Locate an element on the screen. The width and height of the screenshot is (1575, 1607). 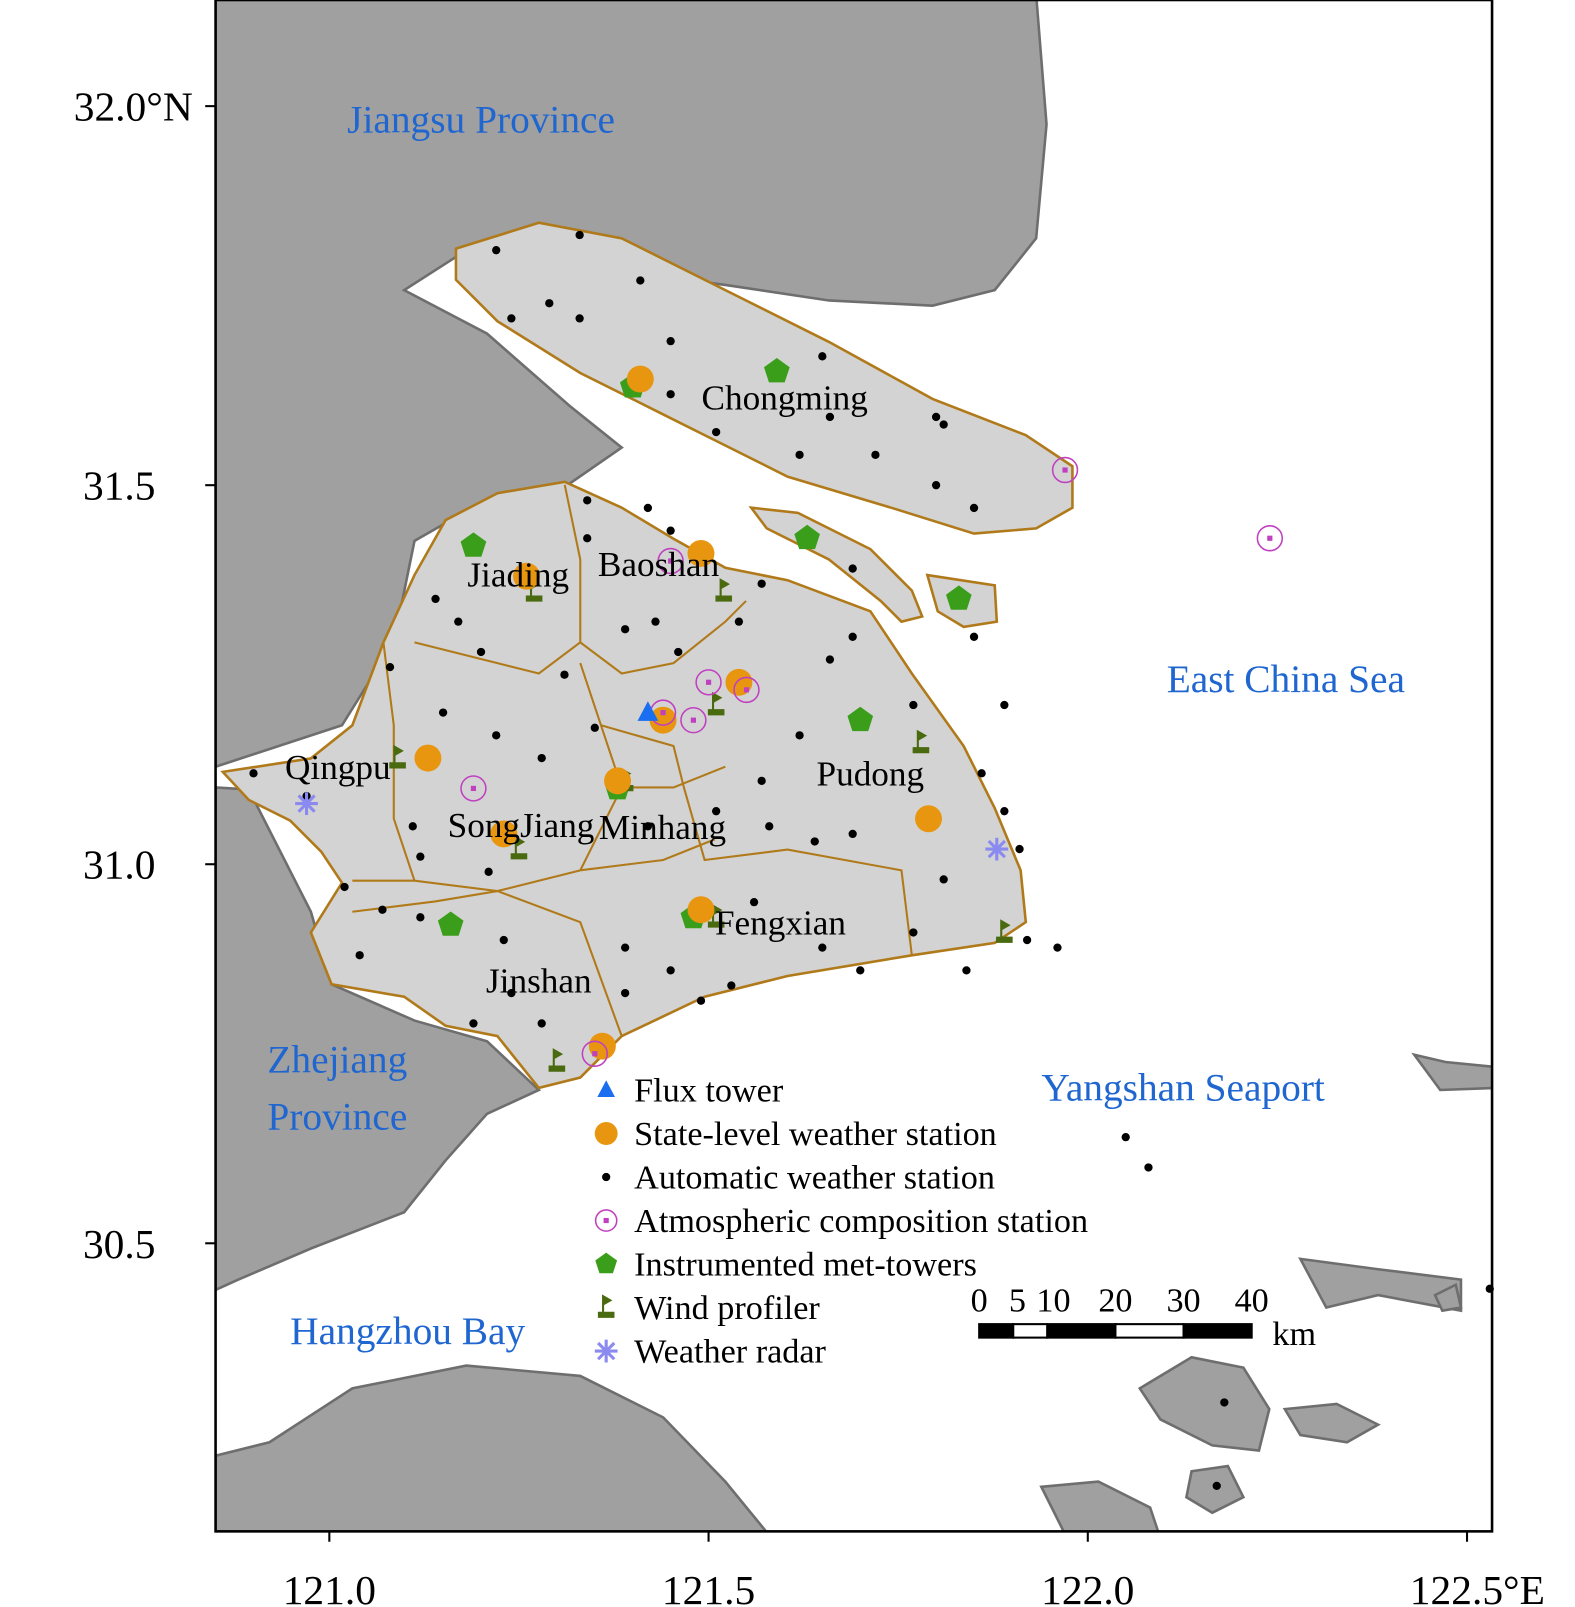
weather-radar is located at coordinates (306, 804).